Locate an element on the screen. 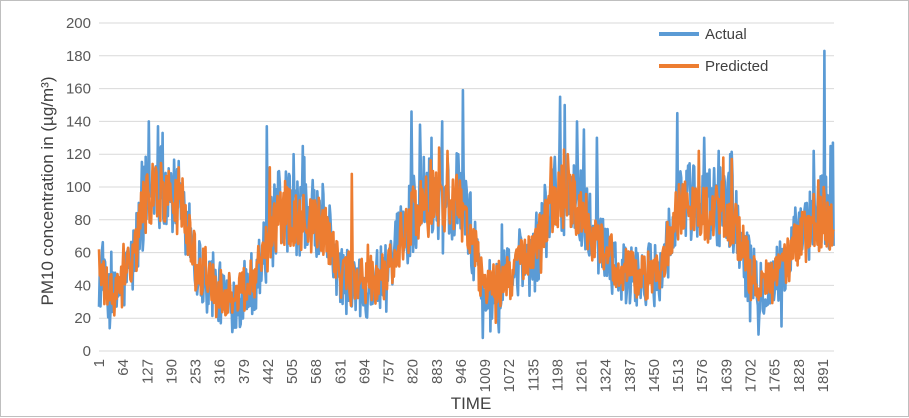 This screenshot has width=909, height=418. x-tick-label: 946 is located at coordinates (461, 371).